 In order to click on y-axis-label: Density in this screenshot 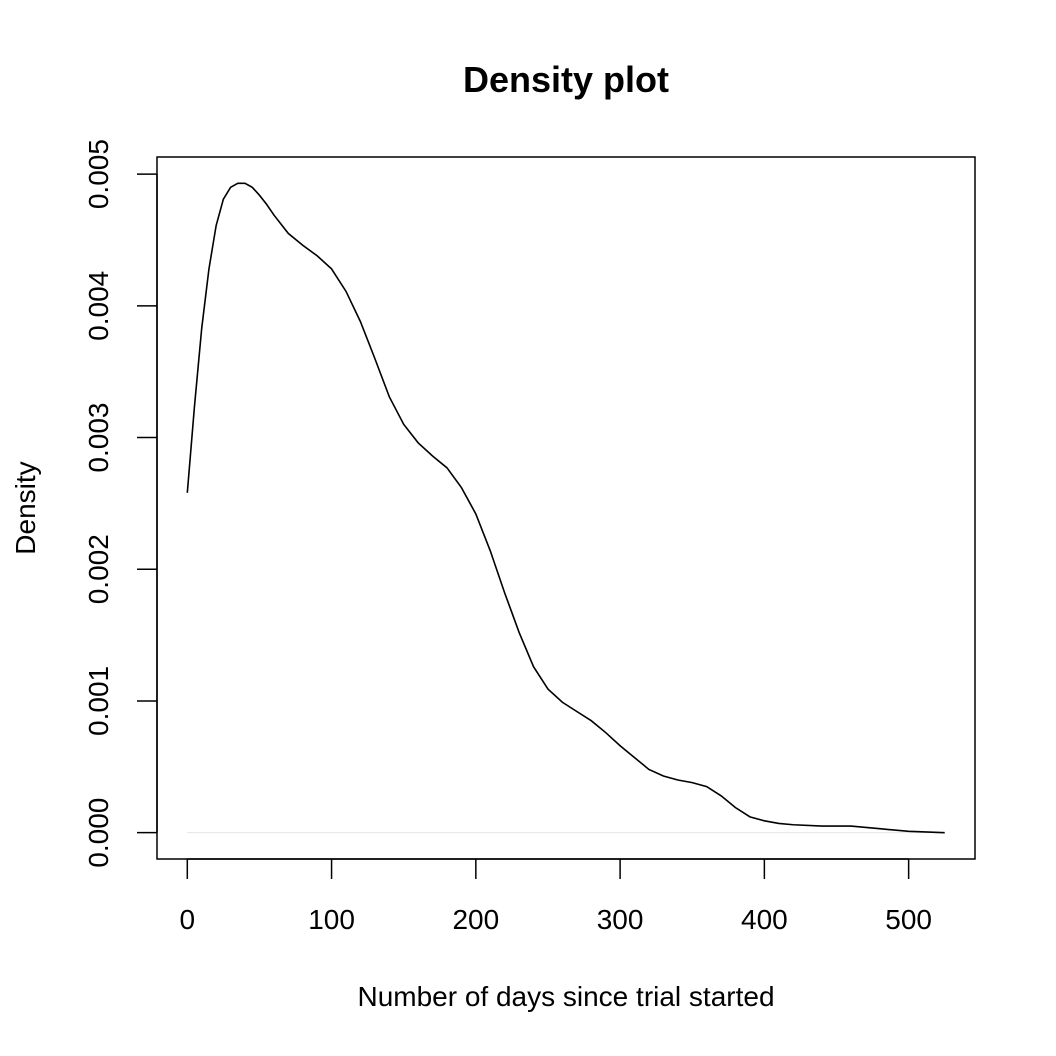, I will do `click(25, 507)`.